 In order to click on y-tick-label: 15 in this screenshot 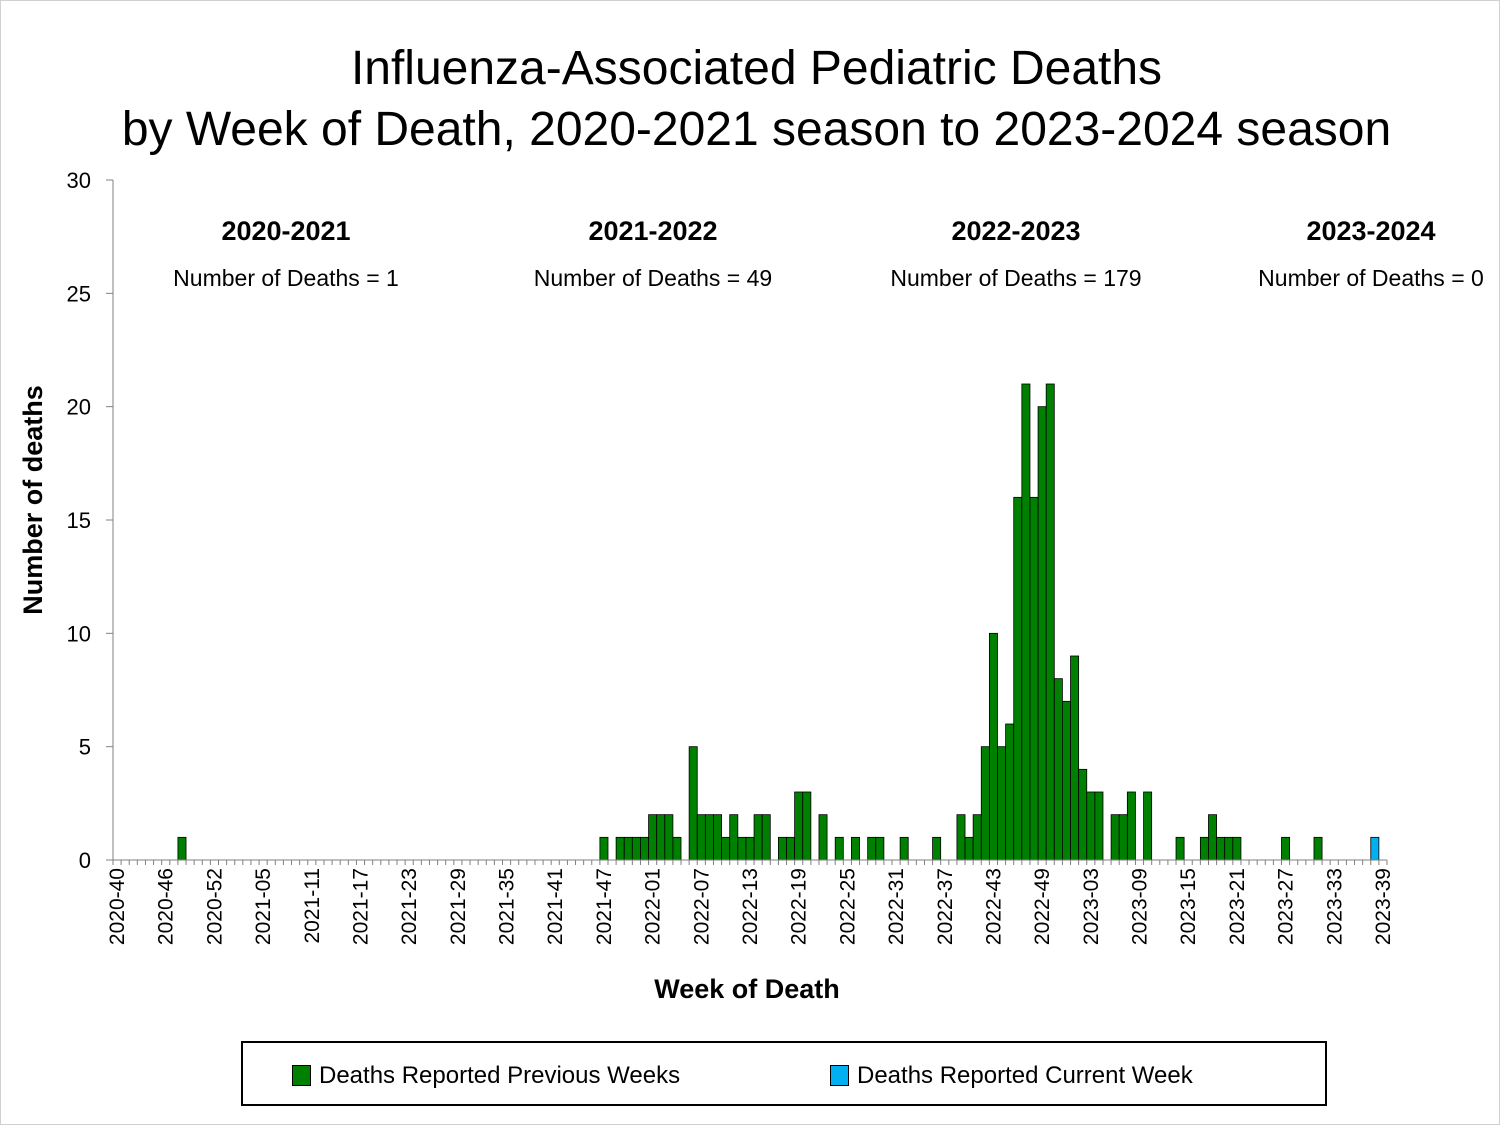, I will do `click(79, 520)`.